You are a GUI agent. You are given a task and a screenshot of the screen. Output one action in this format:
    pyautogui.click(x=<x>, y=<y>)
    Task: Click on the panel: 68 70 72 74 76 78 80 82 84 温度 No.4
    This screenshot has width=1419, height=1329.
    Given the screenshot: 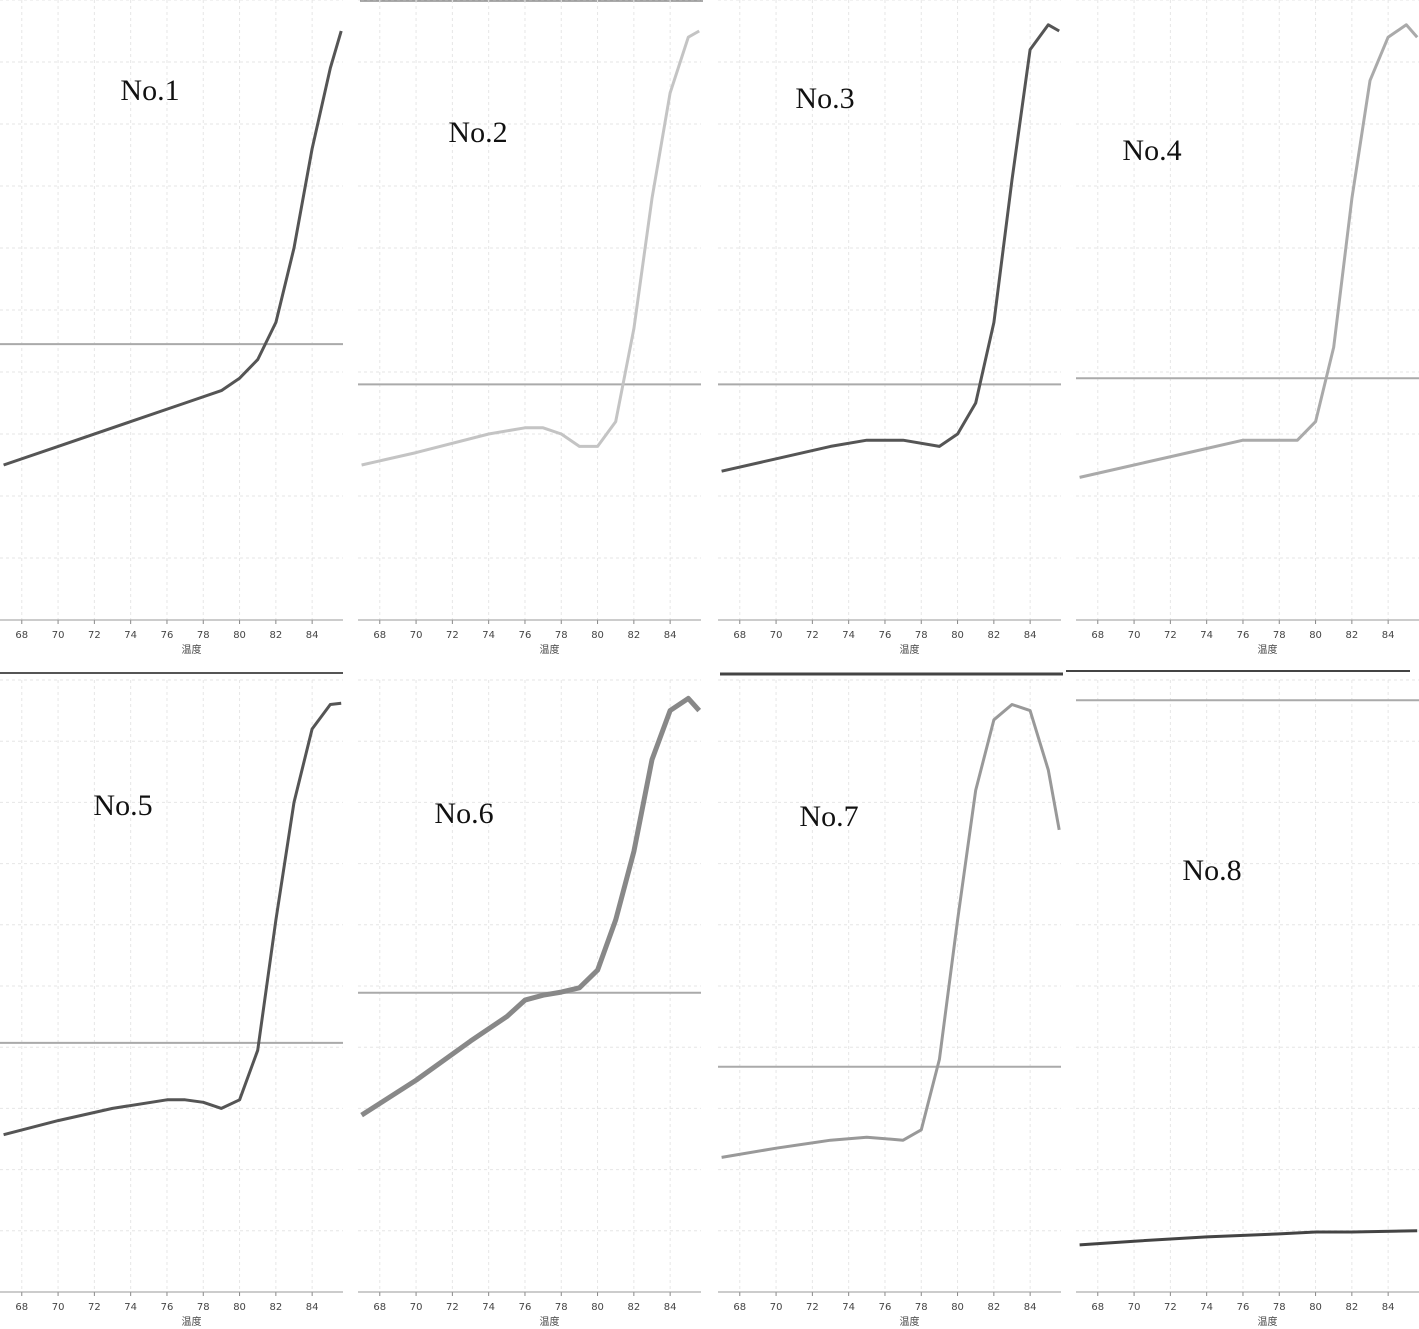 What is the action you would take?
    pyautogui.click(x=1247, y=328)
    